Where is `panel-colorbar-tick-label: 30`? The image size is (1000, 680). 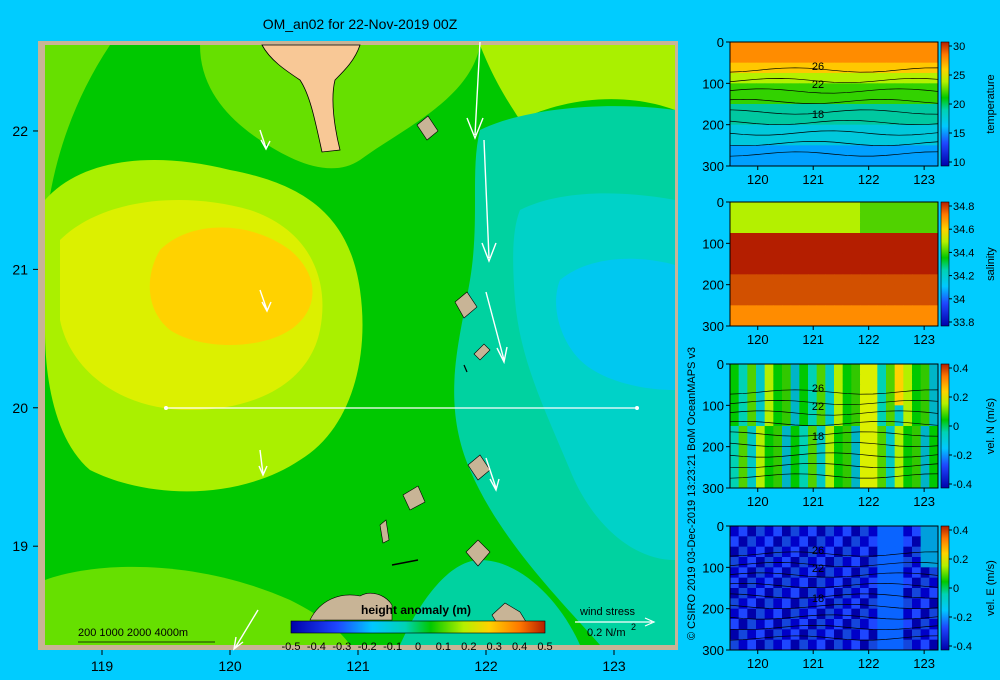 panel-colorbar-tick-label: 30 is located at coordinates (959, 47).